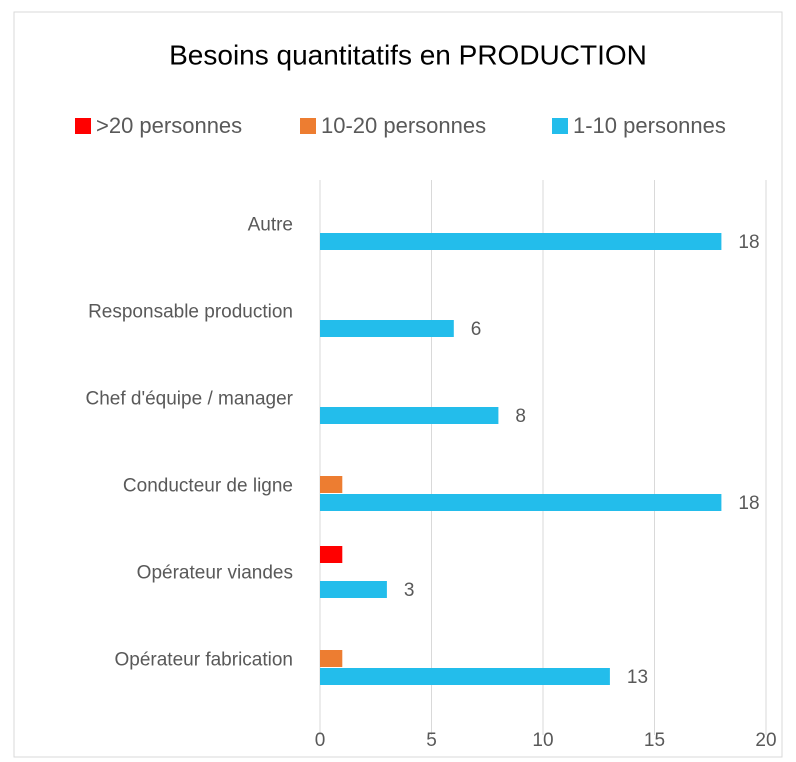 The image size is (796, 762). I want to click on data-label: 6, so click(476, 329).